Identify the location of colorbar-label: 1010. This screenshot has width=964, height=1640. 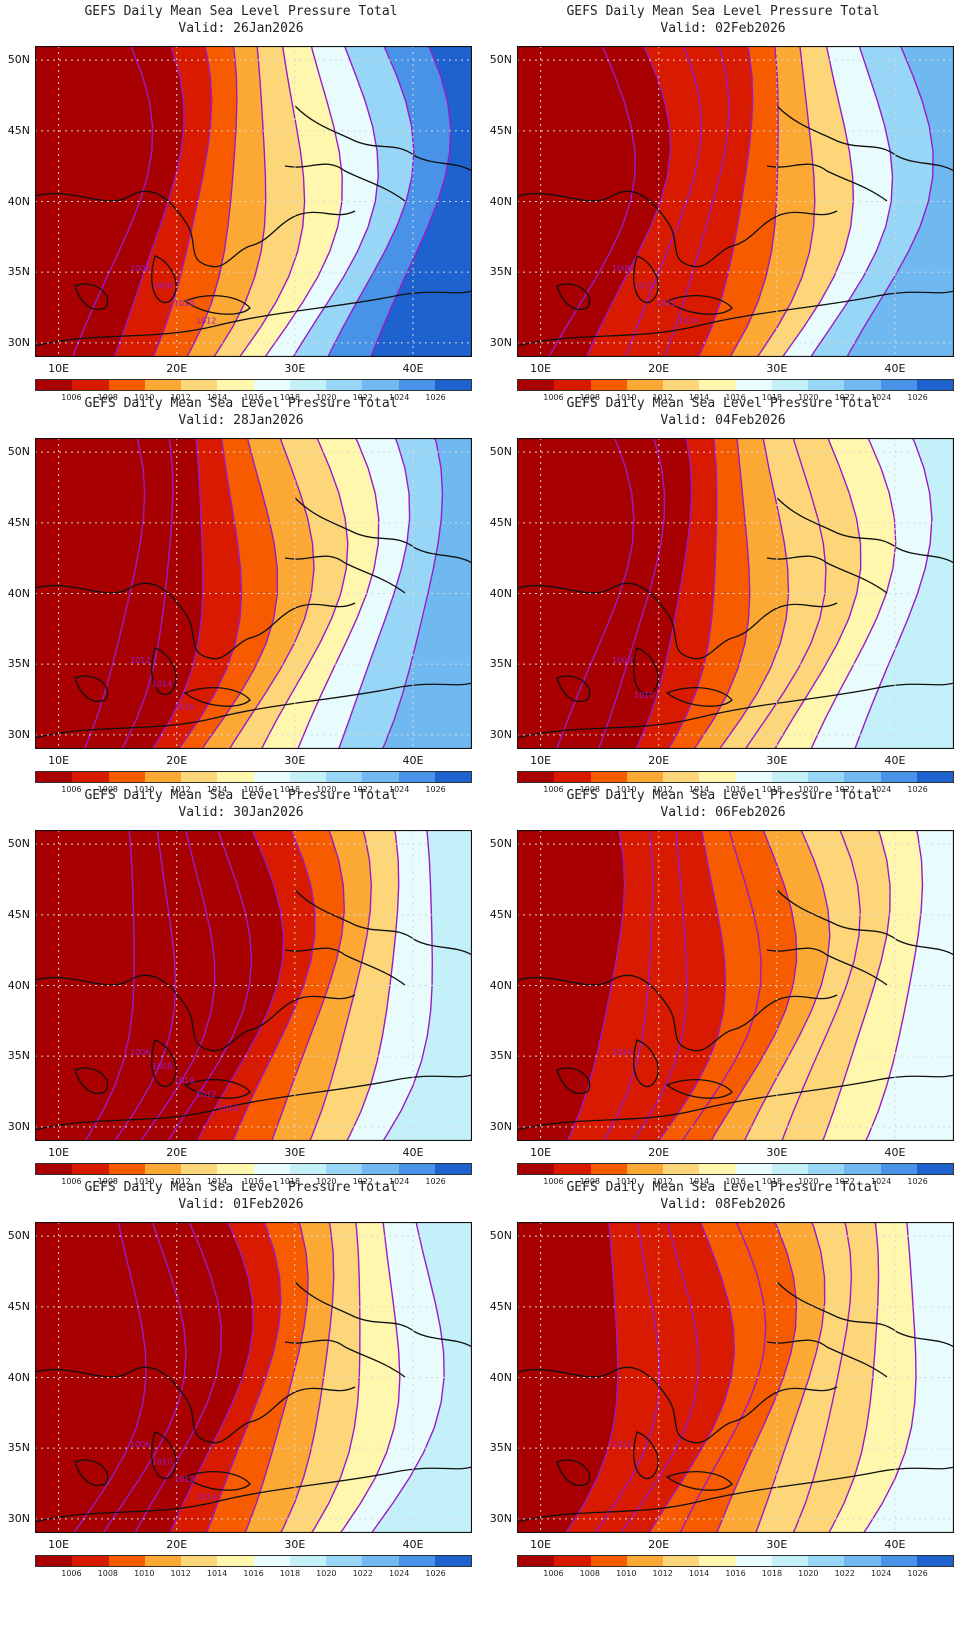
(144, 1573).